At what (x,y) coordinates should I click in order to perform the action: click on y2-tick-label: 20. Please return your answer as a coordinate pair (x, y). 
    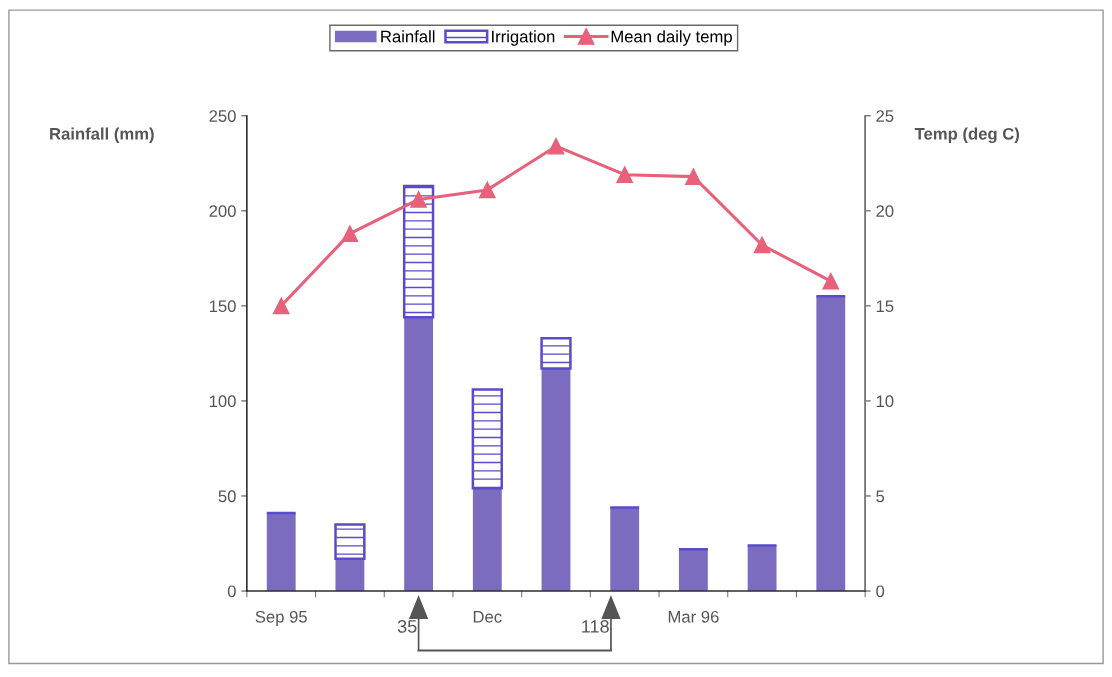
    Looking at the image, I should click on (885, 211).